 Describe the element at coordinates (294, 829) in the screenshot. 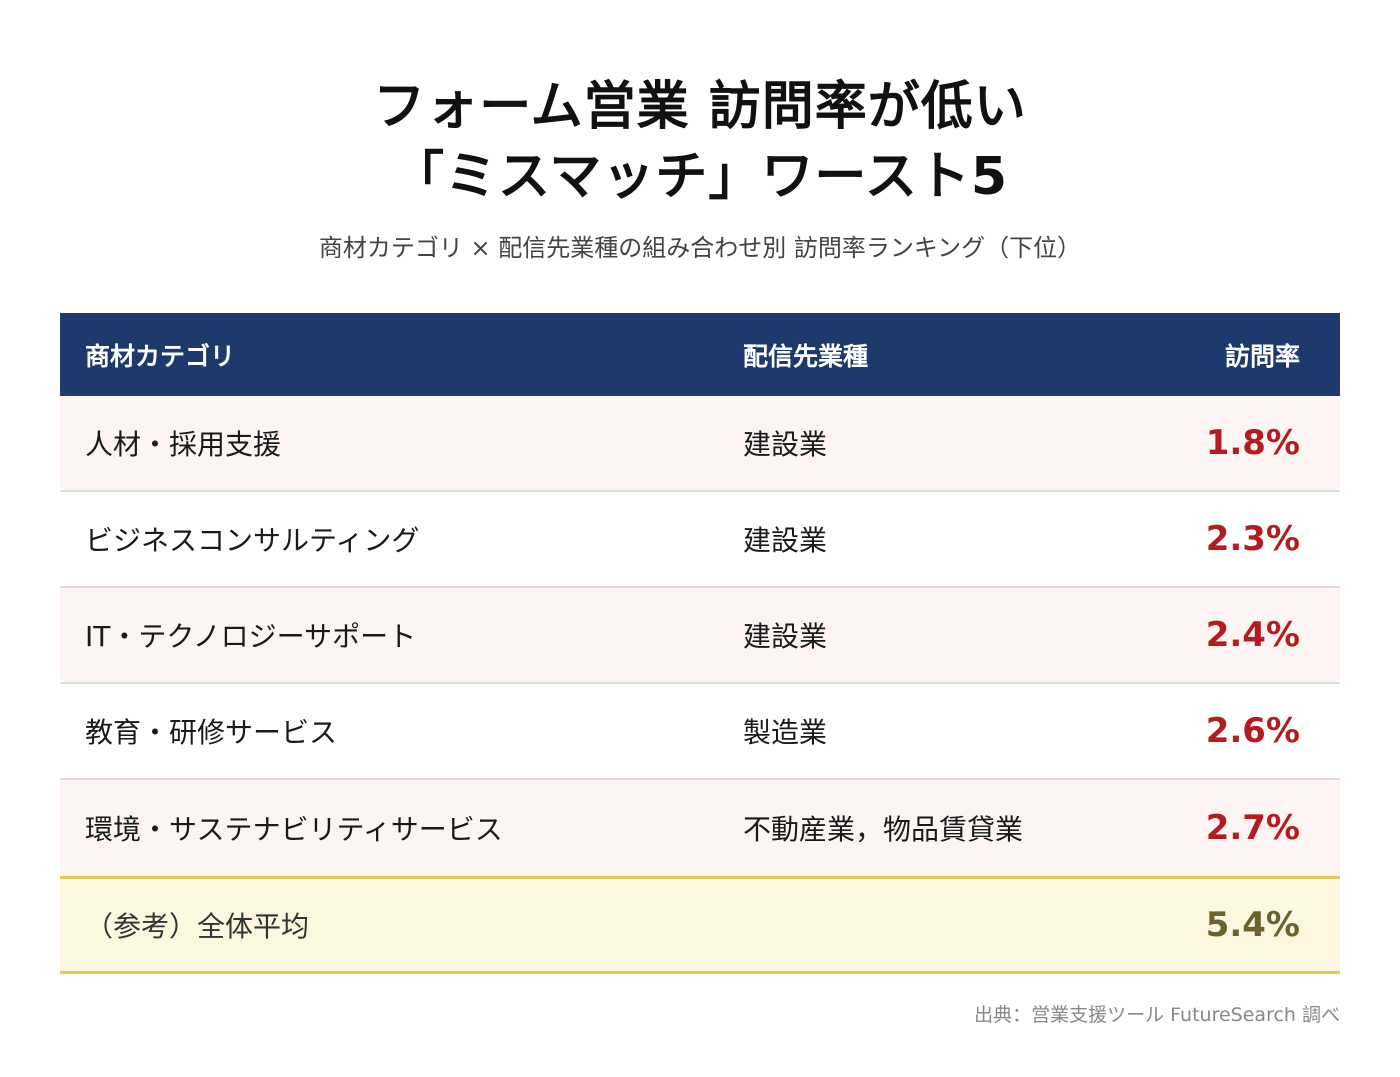

I see `row-category: 環境・サステナビリティサービス` at that location.